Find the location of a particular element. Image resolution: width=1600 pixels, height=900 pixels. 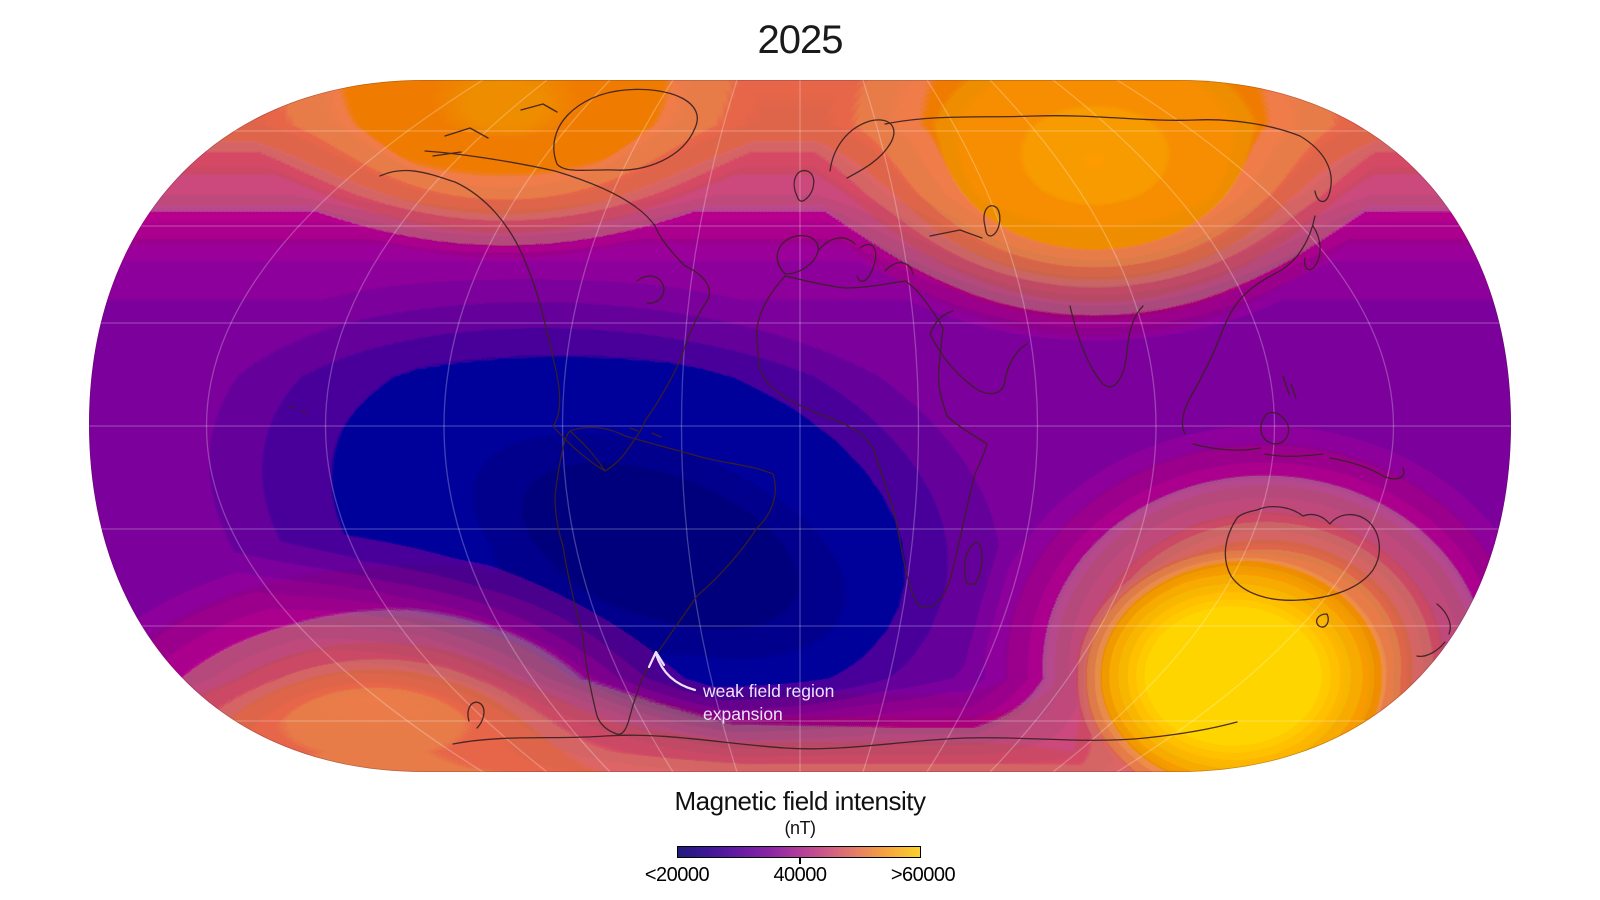

colorbar-max-label: >60000 is located at coordinates (923, 875).